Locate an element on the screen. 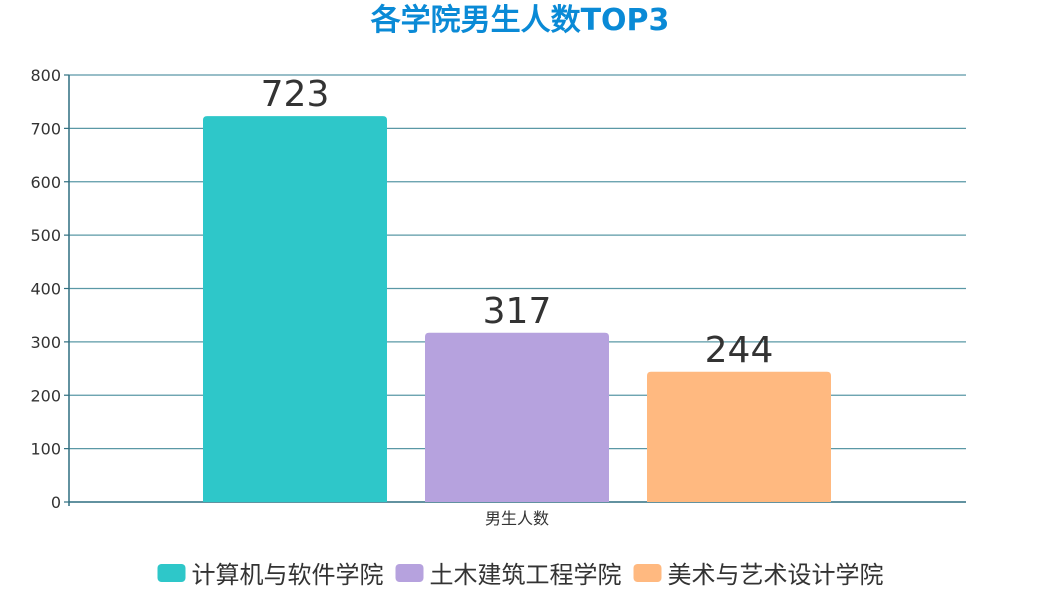 The image size is (1041, 603). y-tick-label: 500 is located at coordinates (45, 235).